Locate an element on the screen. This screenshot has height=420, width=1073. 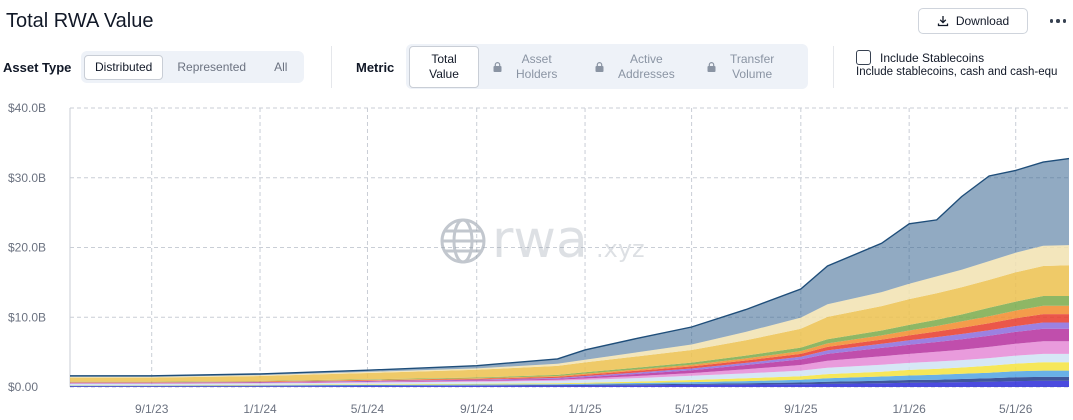
watermark: rwa .xyz is located at coordinates (542, 240).